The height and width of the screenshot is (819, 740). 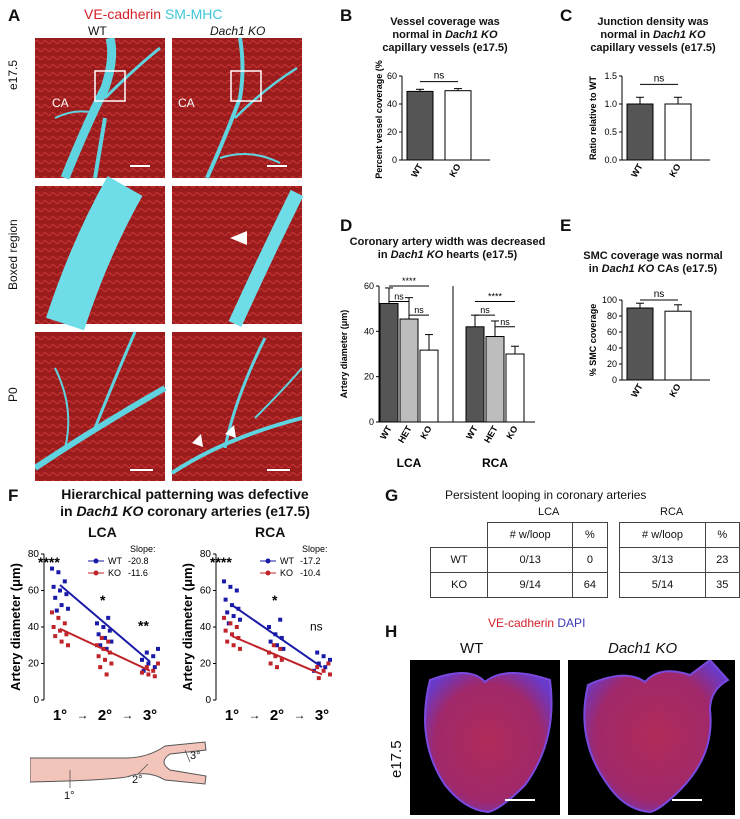 I want to click on x-tick-label: HET, so click(x=405, y=434).